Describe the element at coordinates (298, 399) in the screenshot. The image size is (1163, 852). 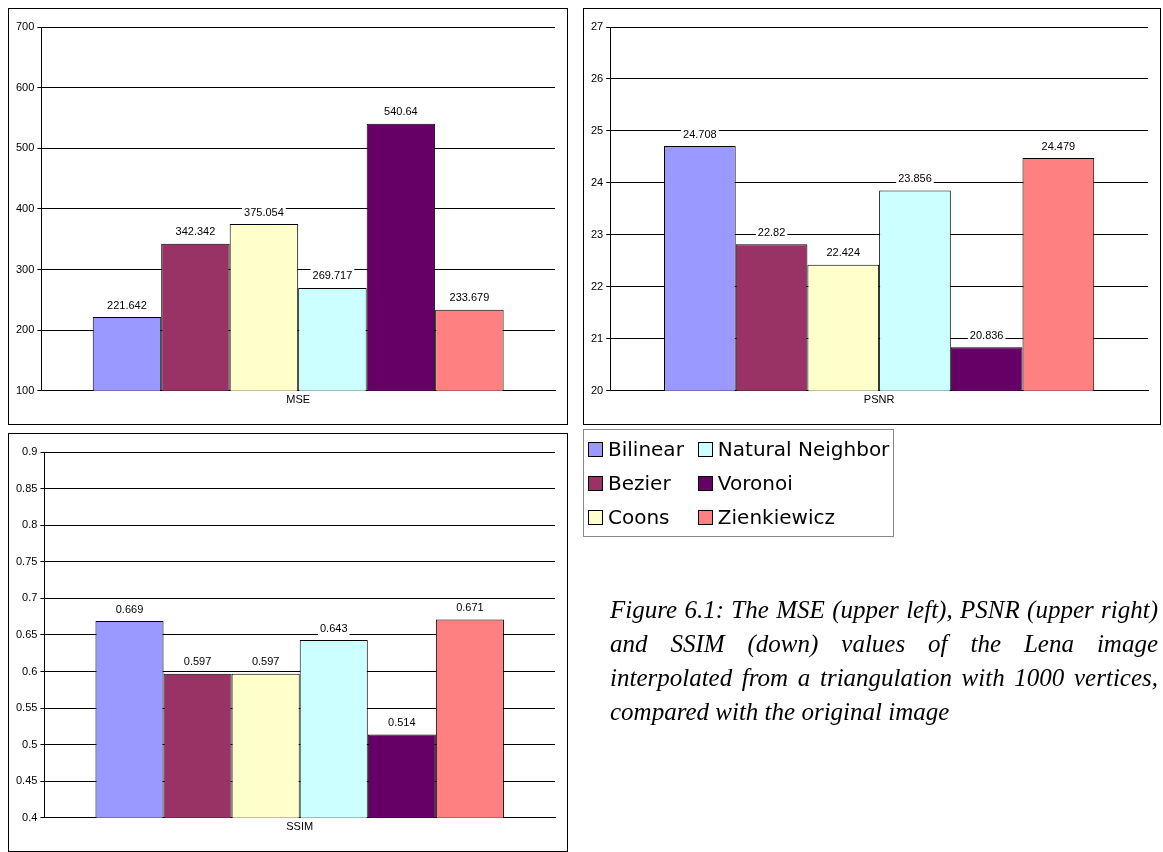
I see `x-tick-label: MSE` at that location.